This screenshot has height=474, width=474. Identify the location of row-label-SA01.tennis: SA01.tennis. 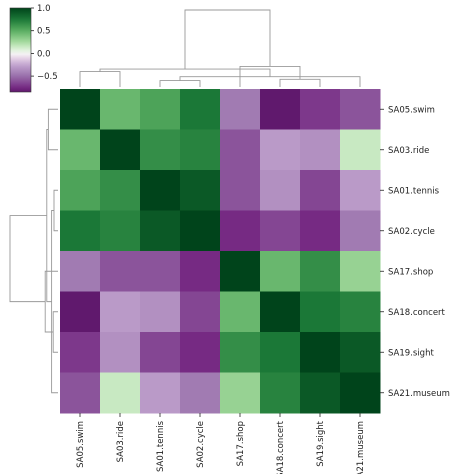
(414, 191).